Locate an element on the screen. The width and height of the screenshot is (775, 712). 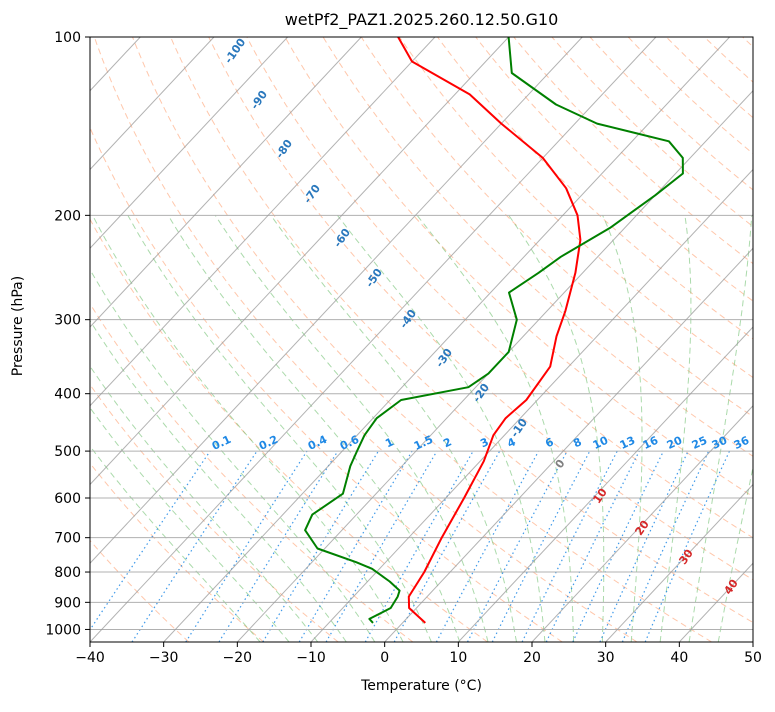
y-tick-label: 900 is located at coordinates (67, 603).